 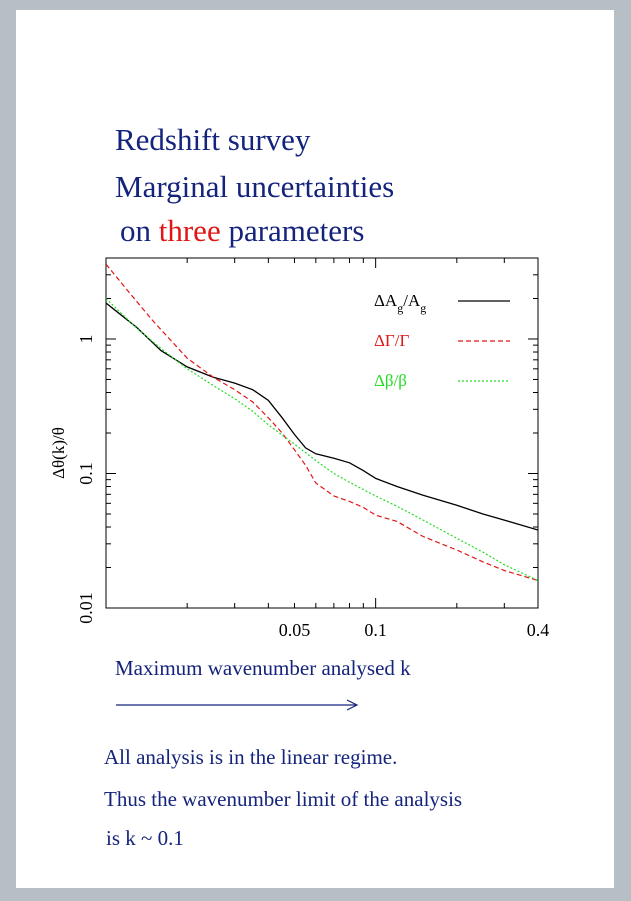 I want to click on title-line-3-suffix: parameters, so click(x=296, y=230).